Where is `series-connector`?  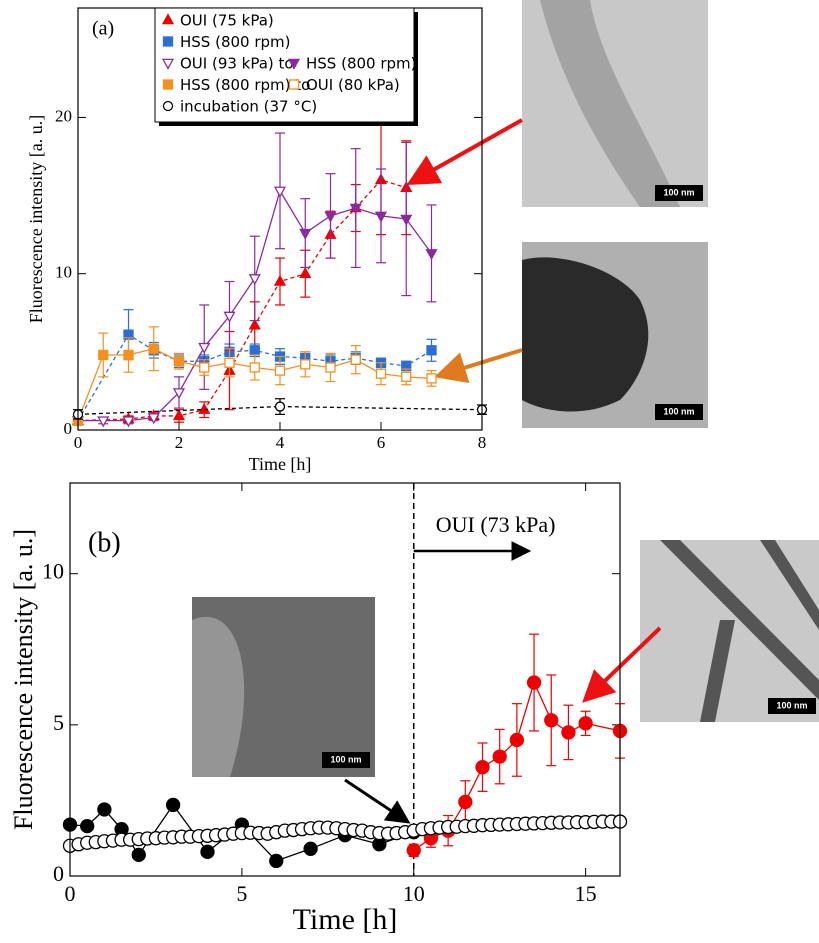
series-connector is located at coordinates (292, 212).